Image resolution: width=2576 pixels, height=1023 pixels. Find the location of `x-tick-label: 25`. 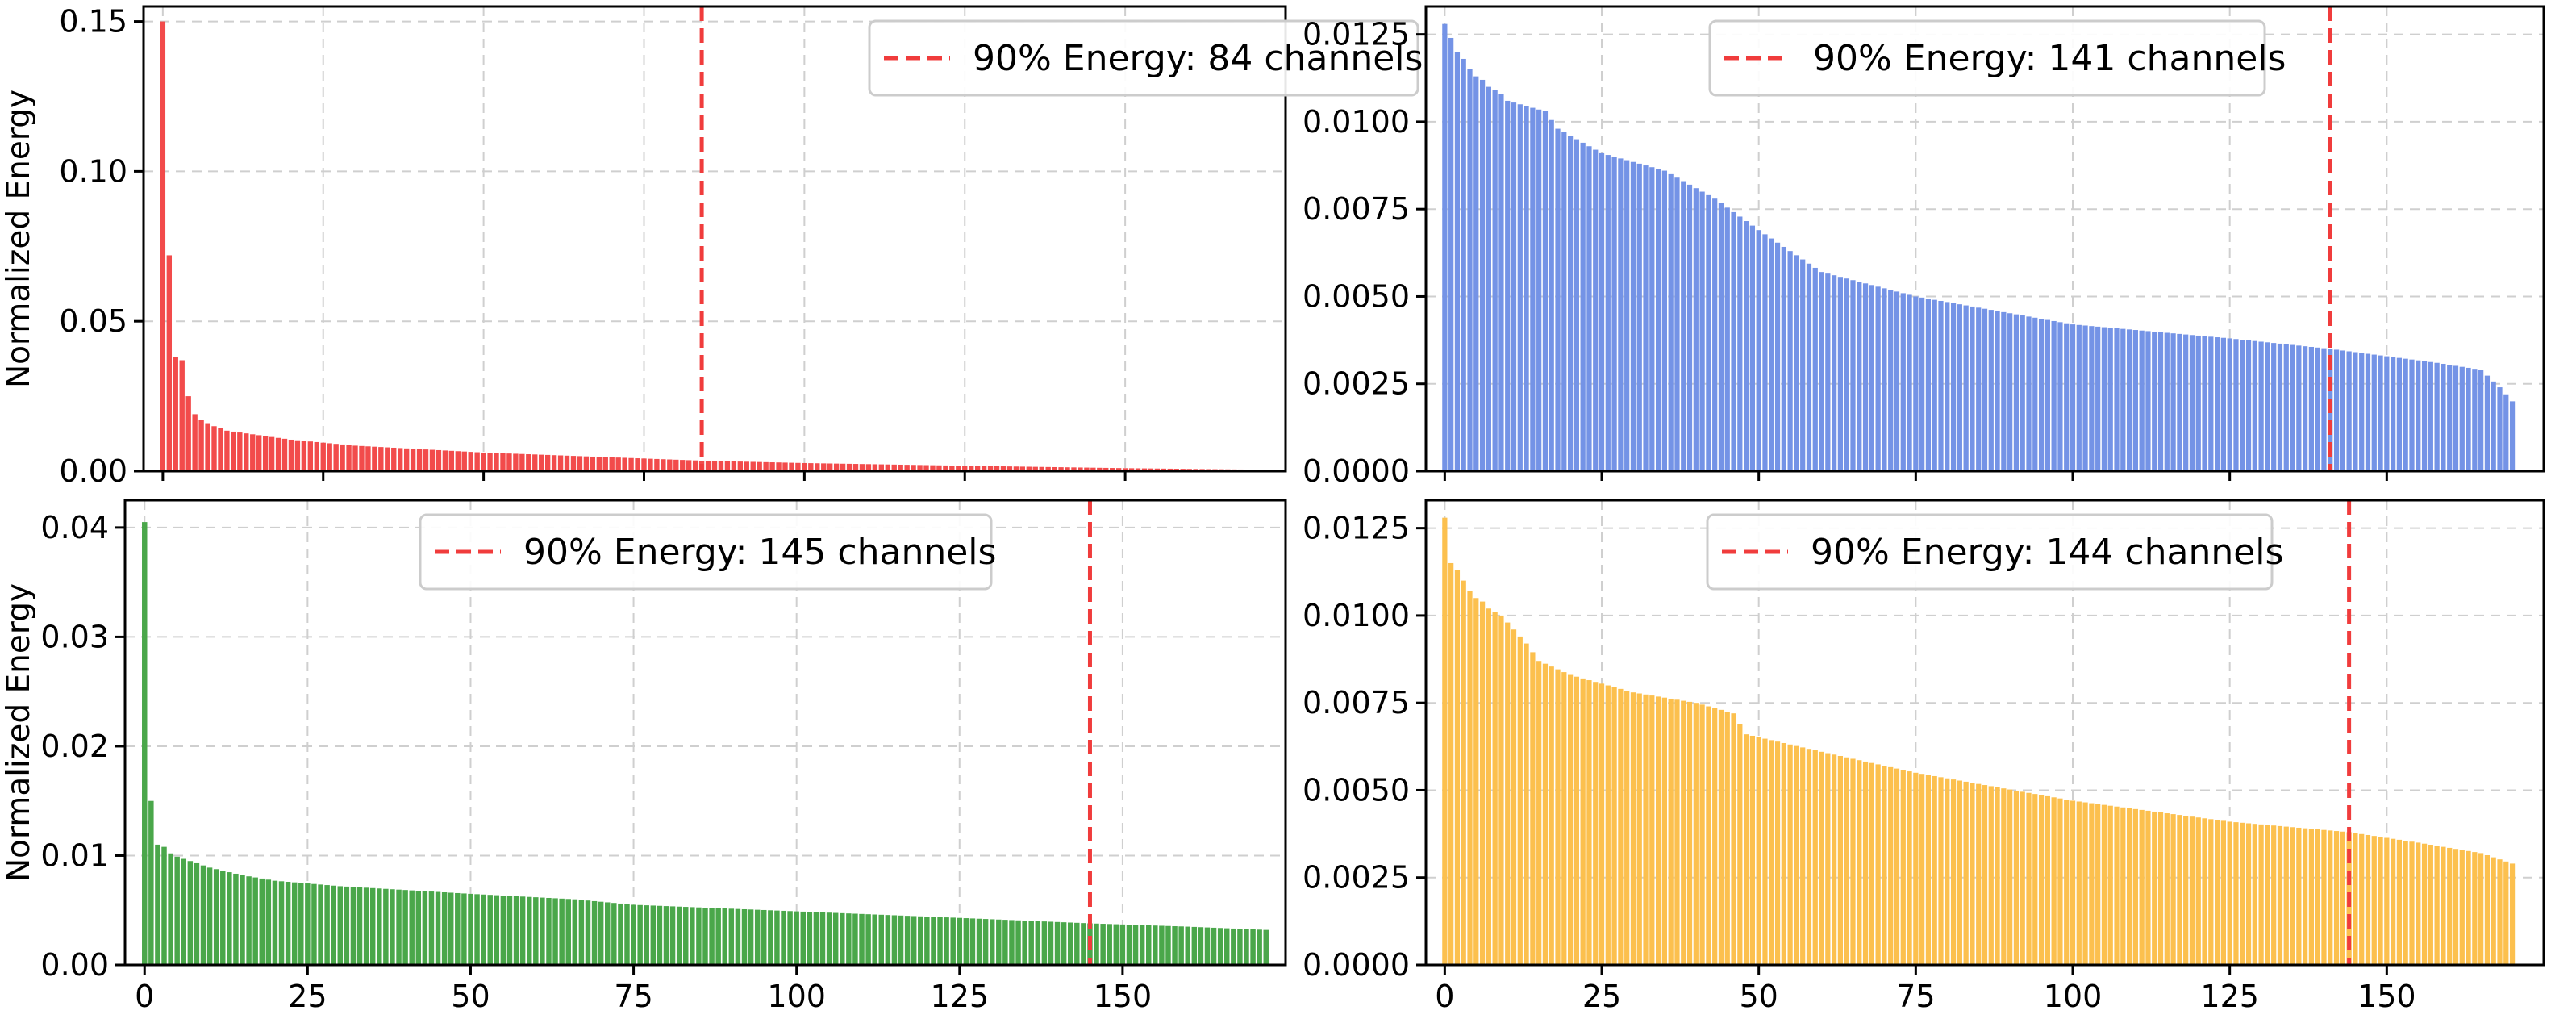

x-tick-label: 25 is located at coordinates (1601, 996).